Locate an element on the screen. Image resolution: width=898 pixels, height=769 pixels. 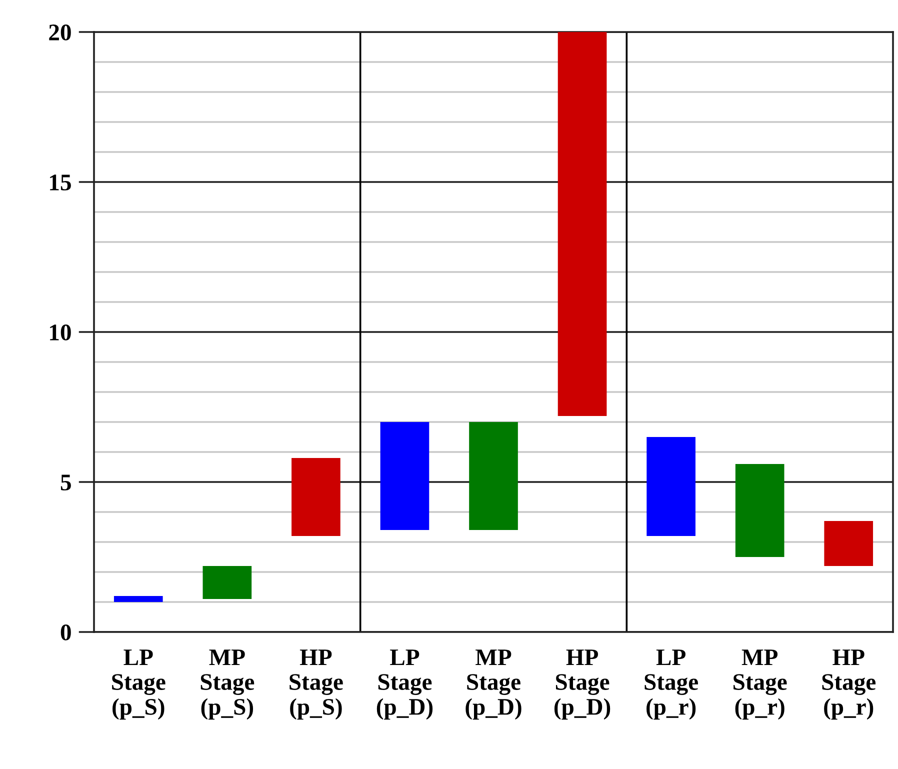
x-tick-label: LP Stage (p_S) is located at coordinates (139, 685).